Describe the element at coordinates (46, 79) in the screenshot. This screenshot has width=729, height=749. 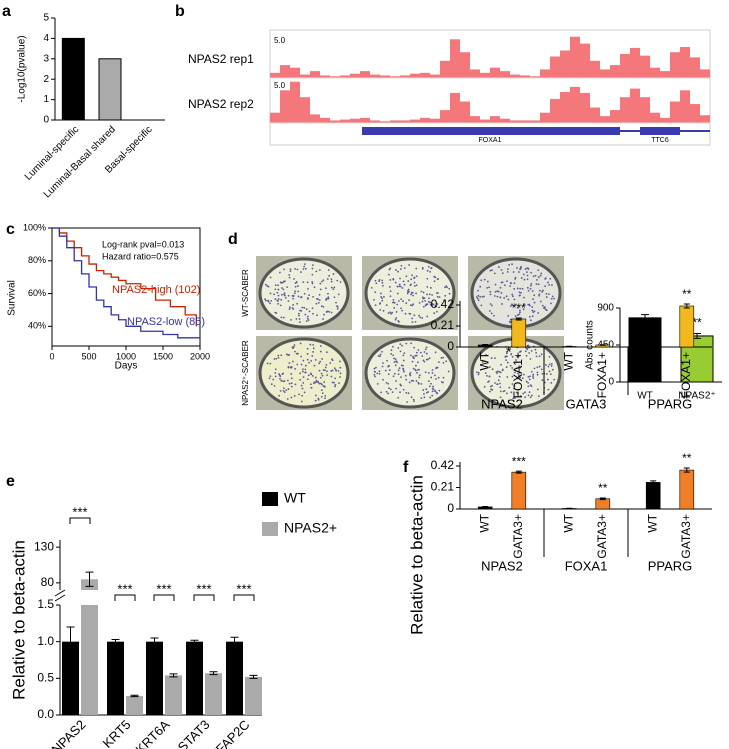
I see `y-tick-label: 2` at that location.